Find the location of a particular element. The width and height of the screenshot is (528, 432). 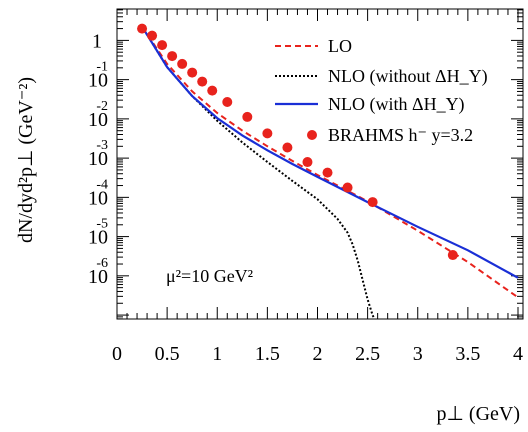

x-tick-label: 4 is located at coordinates (518, 354).